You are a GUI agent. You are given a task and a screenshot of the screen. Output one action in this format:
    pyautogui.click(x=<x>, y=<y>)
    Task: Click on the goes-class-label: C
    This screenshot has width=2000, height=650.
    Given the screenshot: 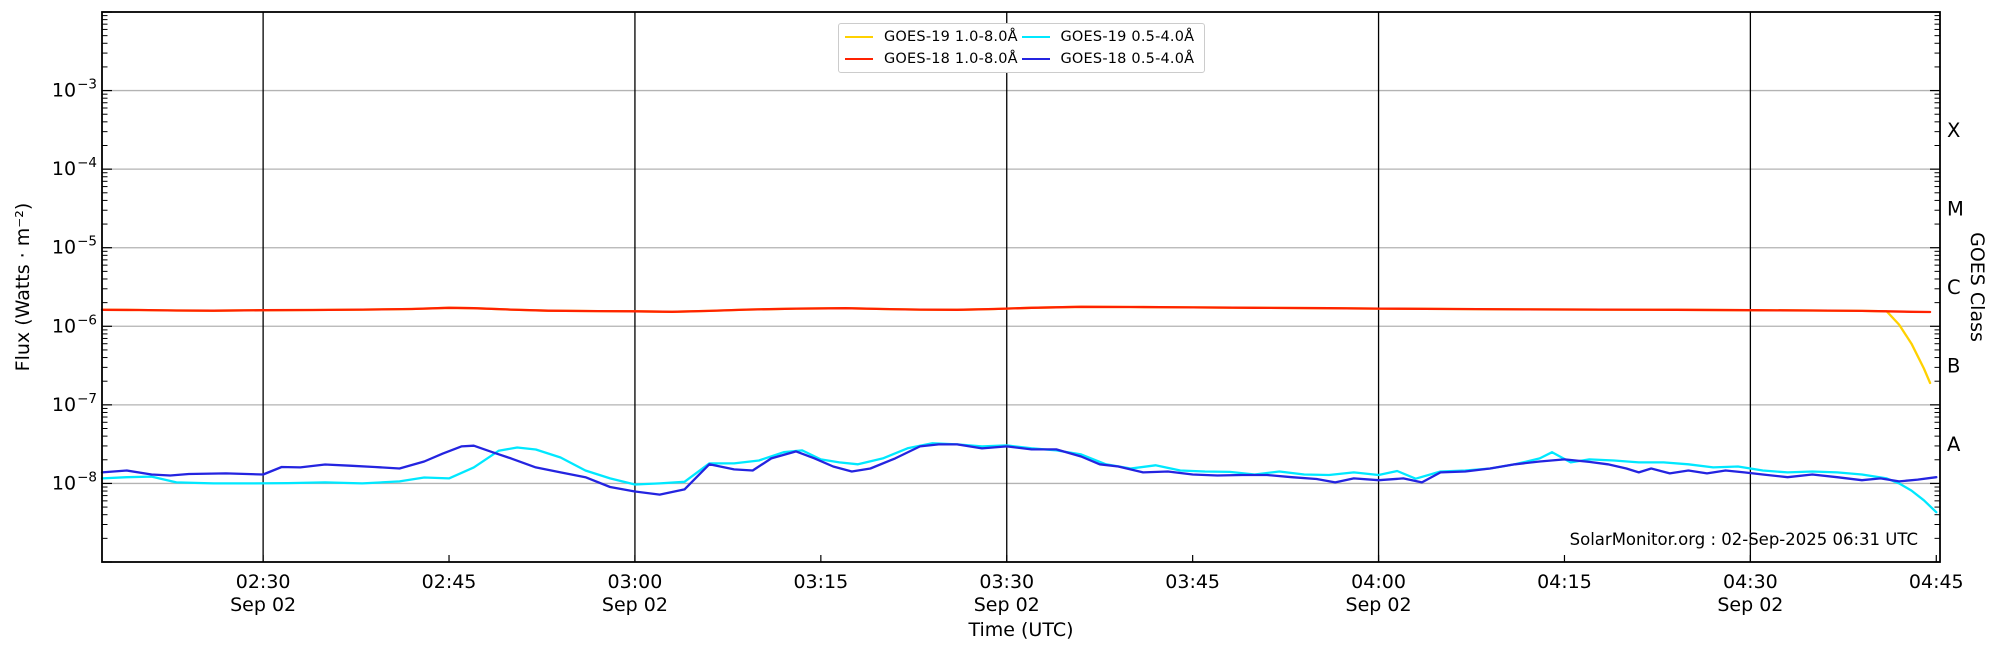 What is the action you would take?
    pyautogui.click(x=1954, y=287)
    